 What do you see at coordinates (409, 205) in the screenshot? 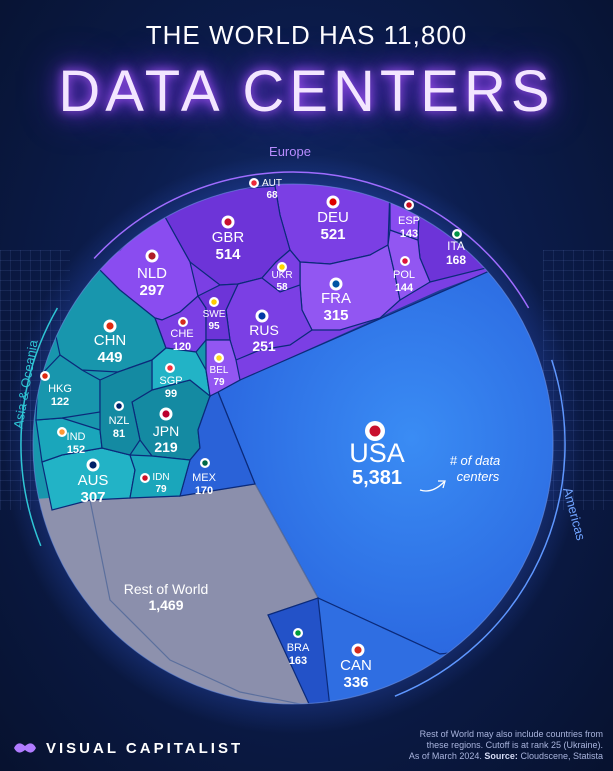
I see `flag-esp-icon` at bounding box center [409, 205].